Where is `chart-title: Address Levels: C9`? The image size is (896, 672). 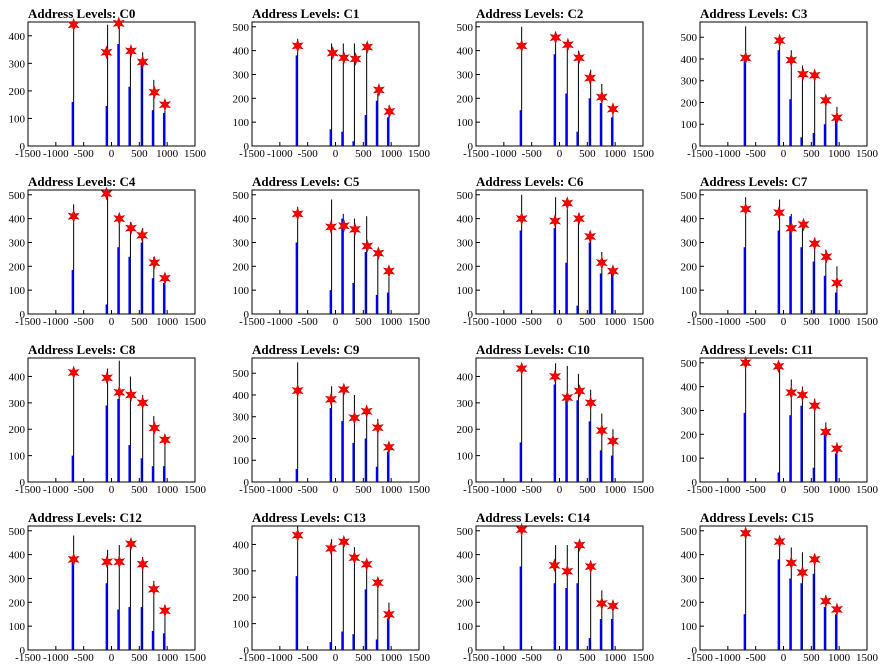 chart-title: Address Levels: C9 is located at coordinates (306, 349).